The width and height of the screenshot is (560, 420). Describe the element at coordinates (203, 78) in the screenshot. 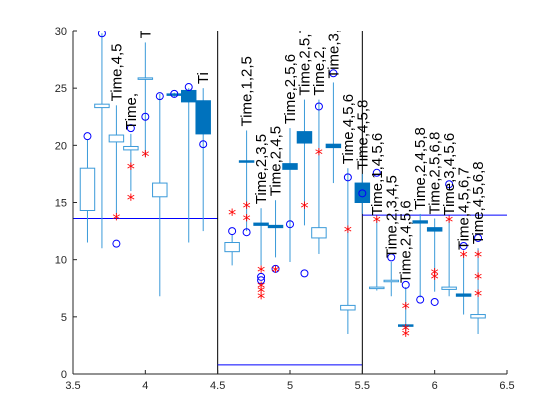

I see `box-label: Ti` at that location.